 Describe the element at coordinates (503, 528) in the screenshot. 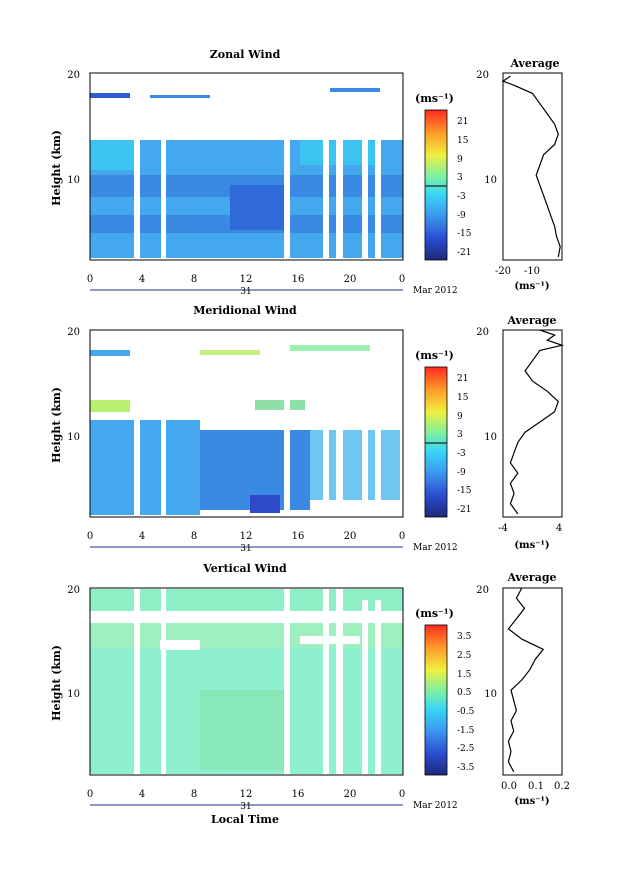

I see `meridional-profile-x-tick-0: -4` at that location.